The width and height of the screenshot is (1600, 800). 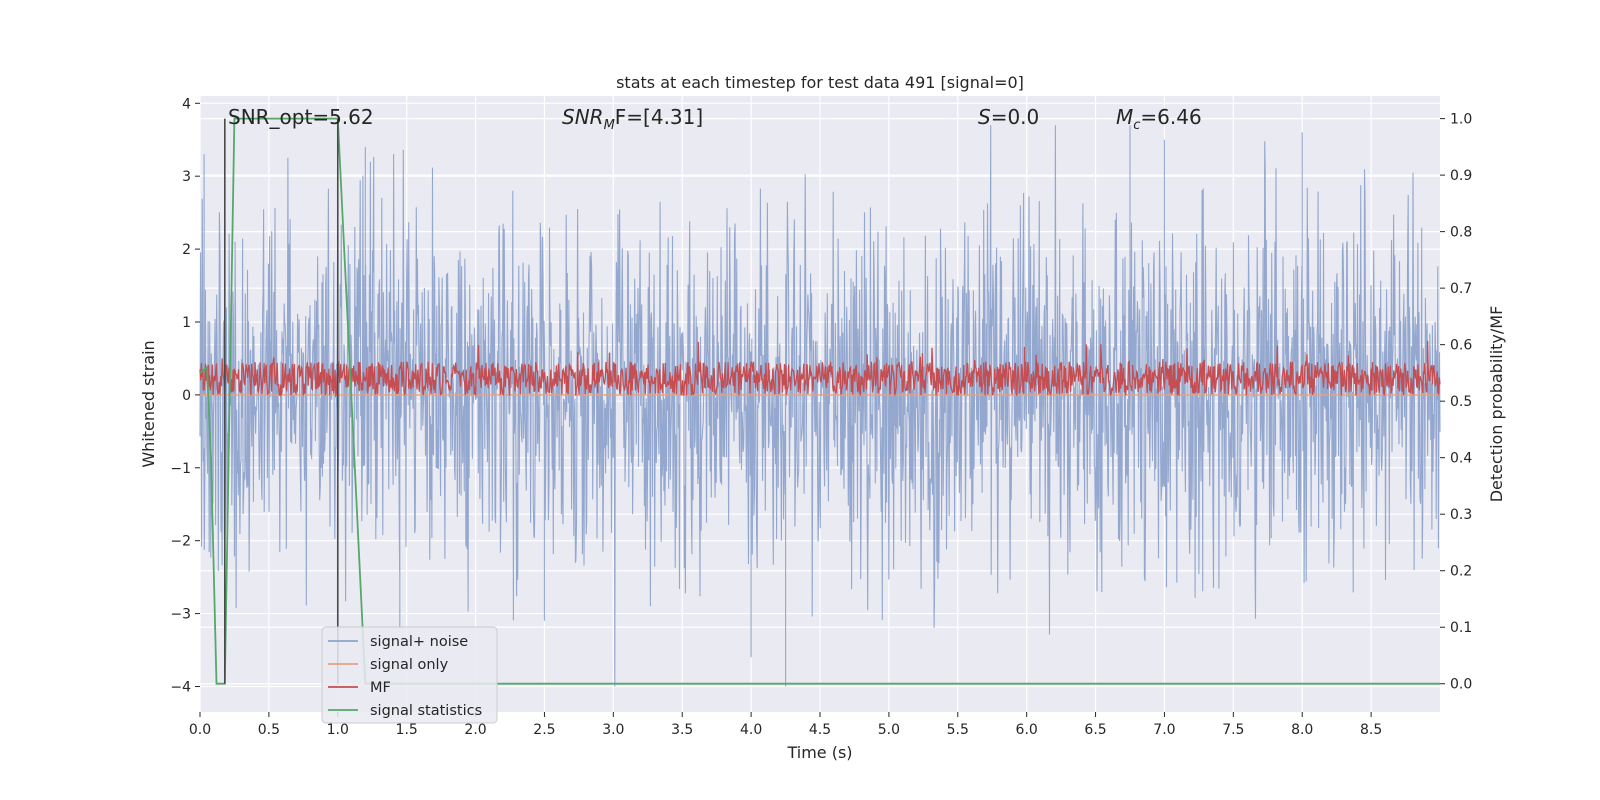 What do you see at coordinates (889, 730) in the screenshot?
I see `x-tick-label: 5.0` at bounding box center [889, 730].